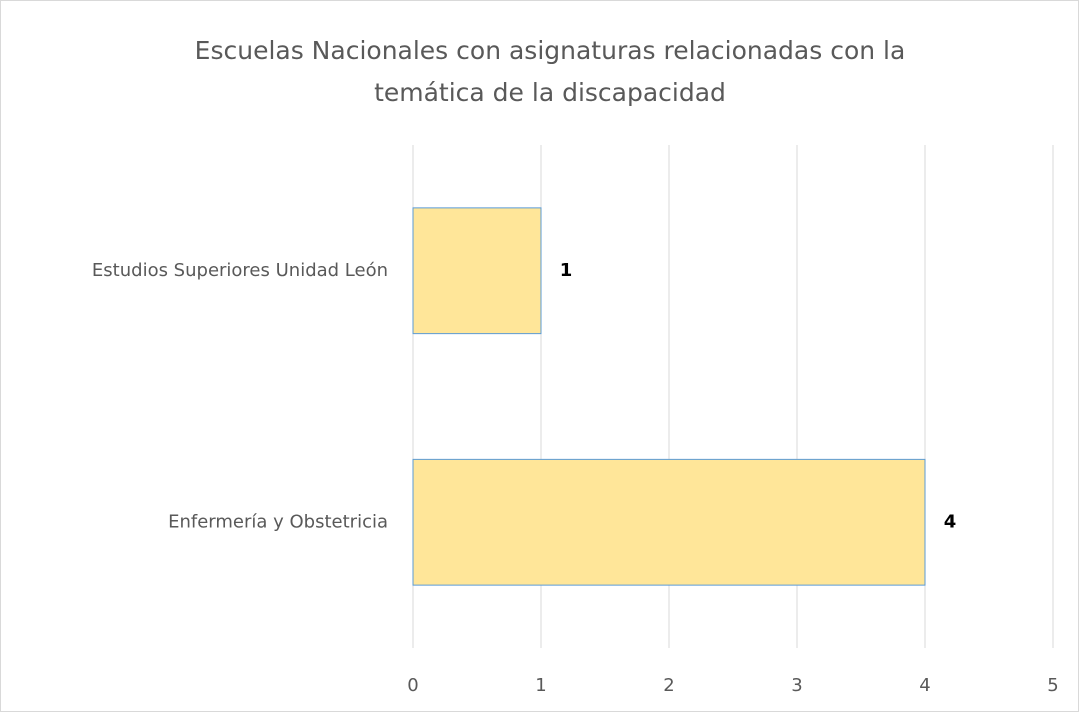 The width and height of the screenshot is (1079, 712). What do you see at coordinates (950, 521) in the screenshot?
I see `value-label: 4` at bounding box center [950, 521].